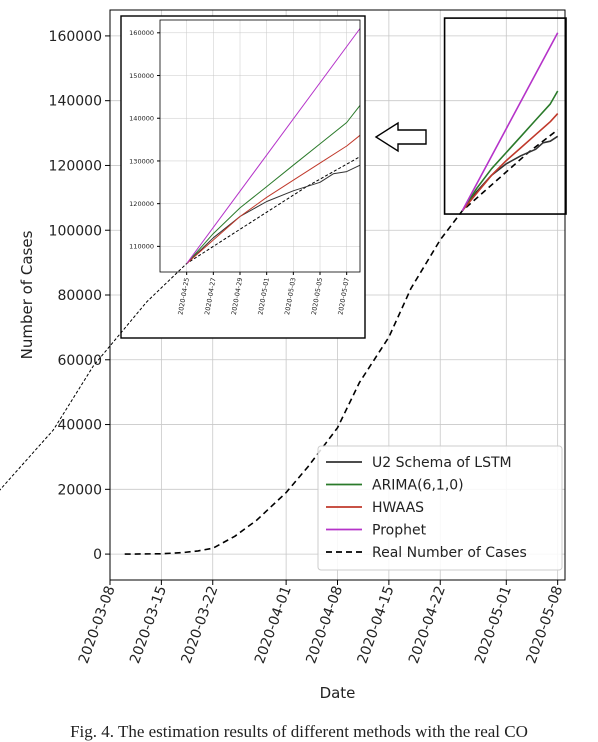  I want to click on x-tick-label: 2020-05-01, so click(493, 625).